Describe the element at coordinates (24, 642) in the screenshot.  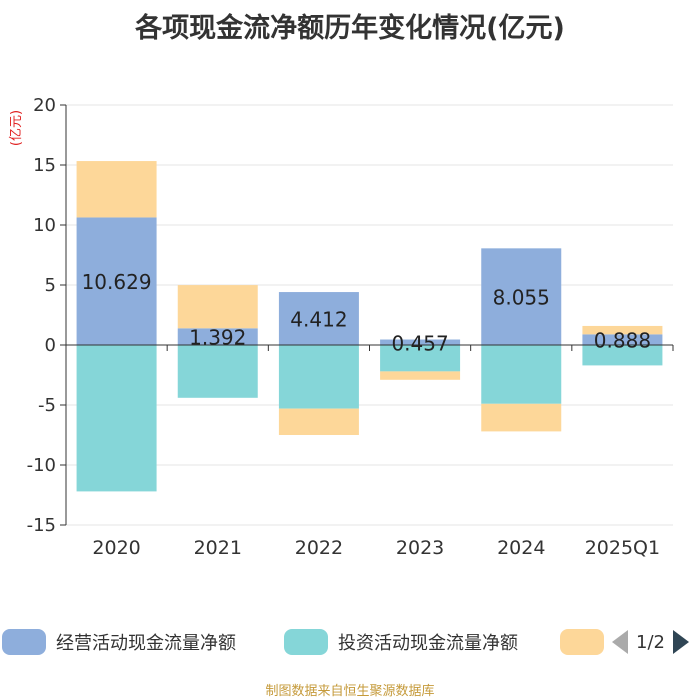
I see `legend-swatch-operating` at that location.